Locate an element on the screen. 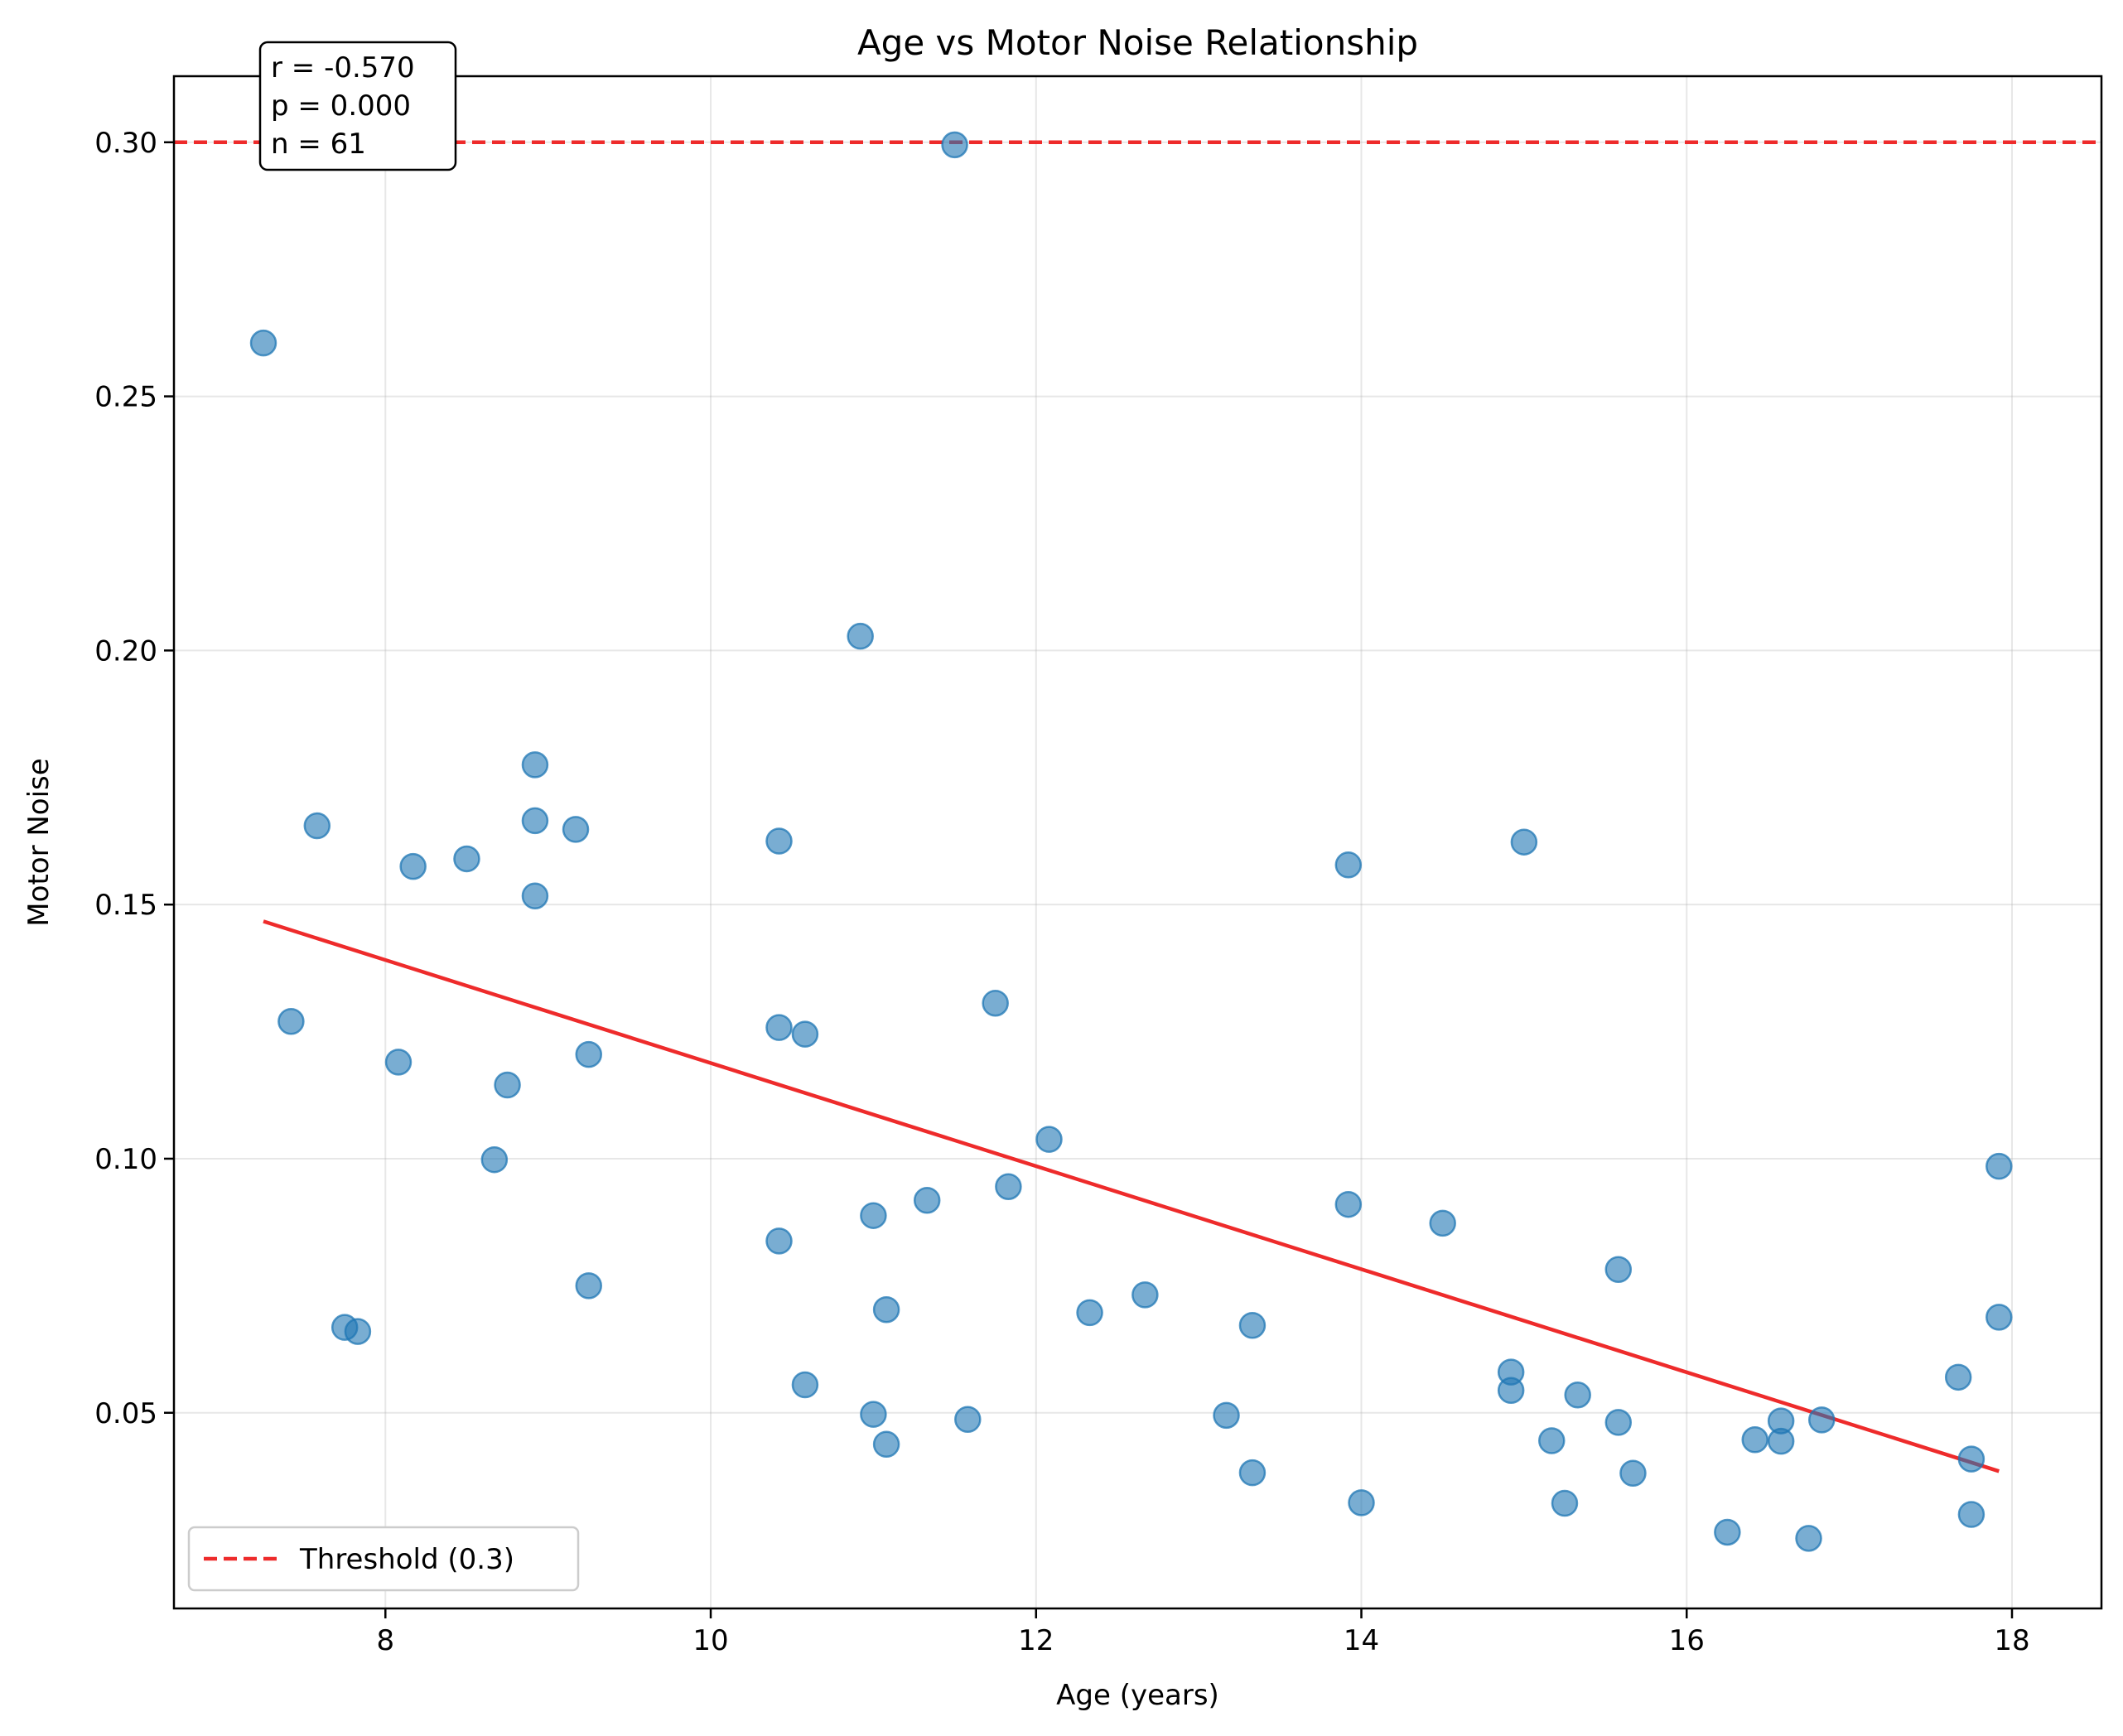 This screenshot has height=1736, width=2123. x-tick-label: 14 is located at coordinates (1361, 1641).